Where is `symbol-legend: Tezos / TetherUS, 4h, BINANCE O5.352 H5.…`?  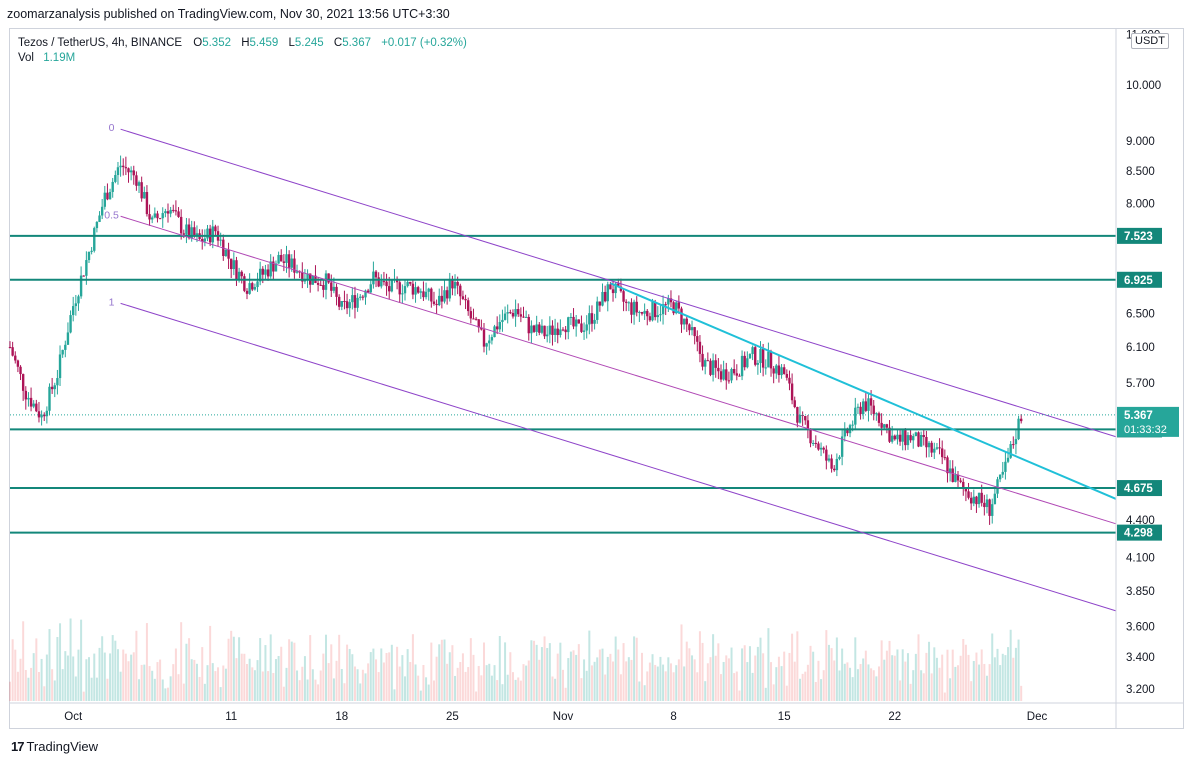 symbol-legend: Tezos / TetherUS, 4h, BINANCE O5.352 H5.… is located at coordinates (246, 51).